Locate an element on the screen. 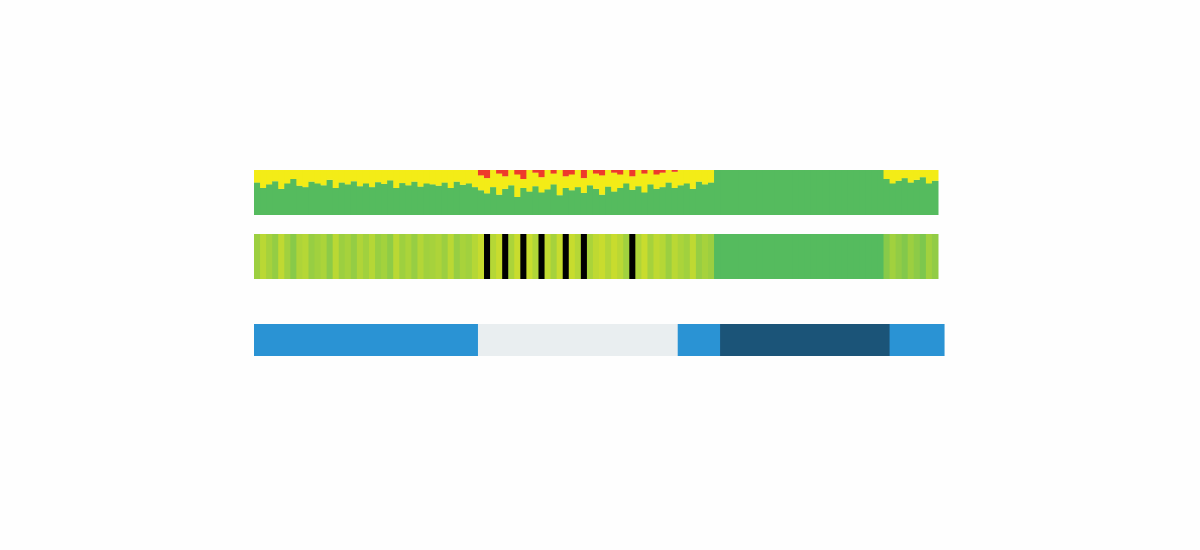  segment-segment_idle is located at coordinates (578, 340).